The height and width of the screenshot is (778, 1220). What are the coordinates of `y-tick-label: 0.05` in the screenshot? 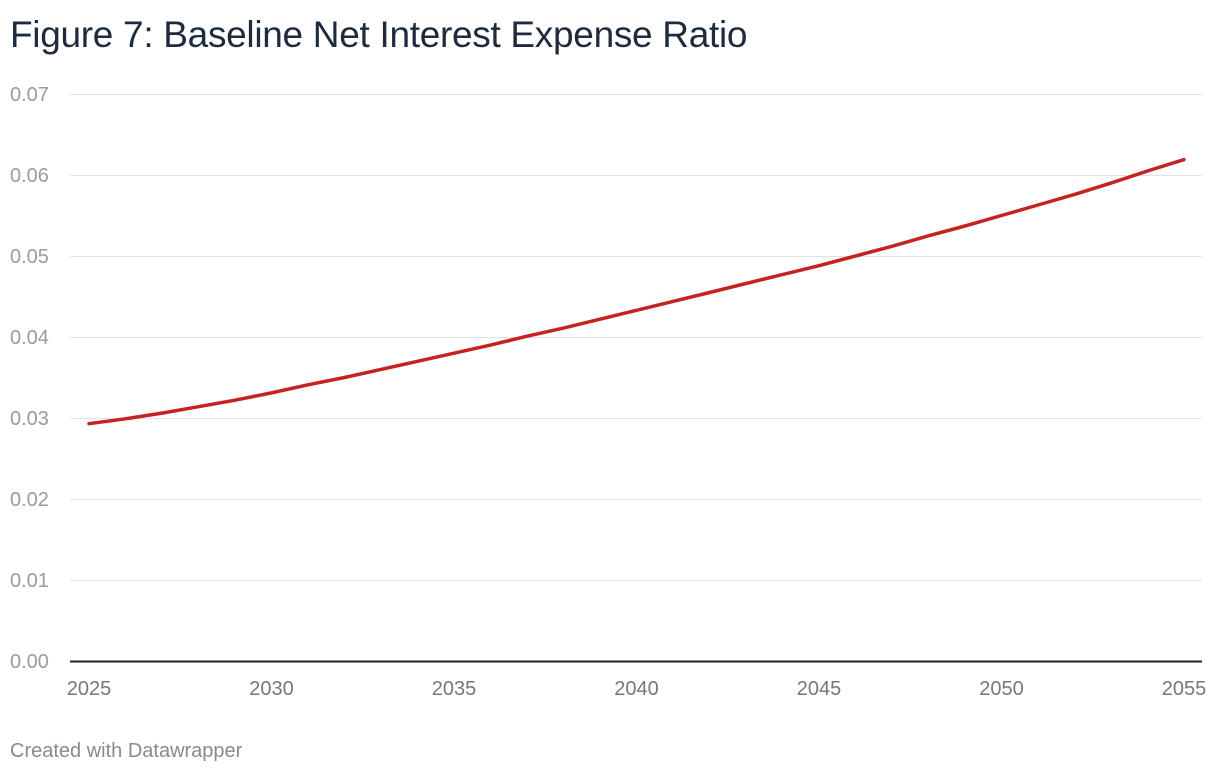 It's located at (29, 257).